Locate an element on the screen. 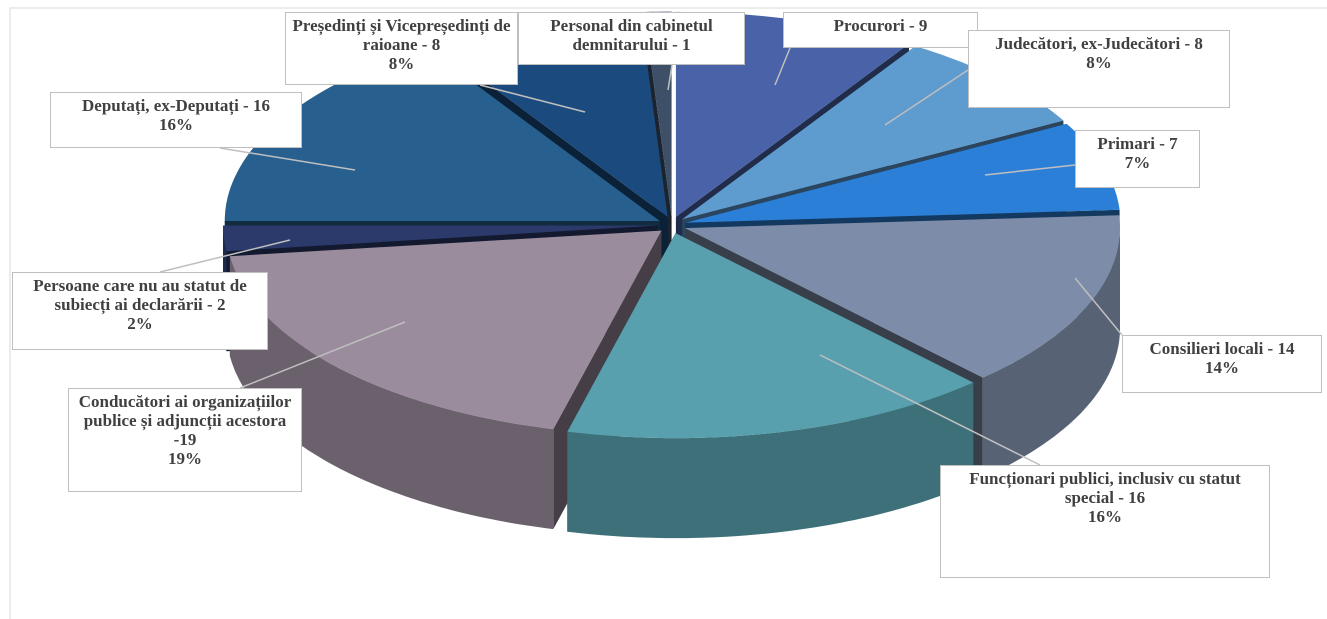  category-label: Judecători, ex-Judecători - 8 is located at coordinates (1099, 43).